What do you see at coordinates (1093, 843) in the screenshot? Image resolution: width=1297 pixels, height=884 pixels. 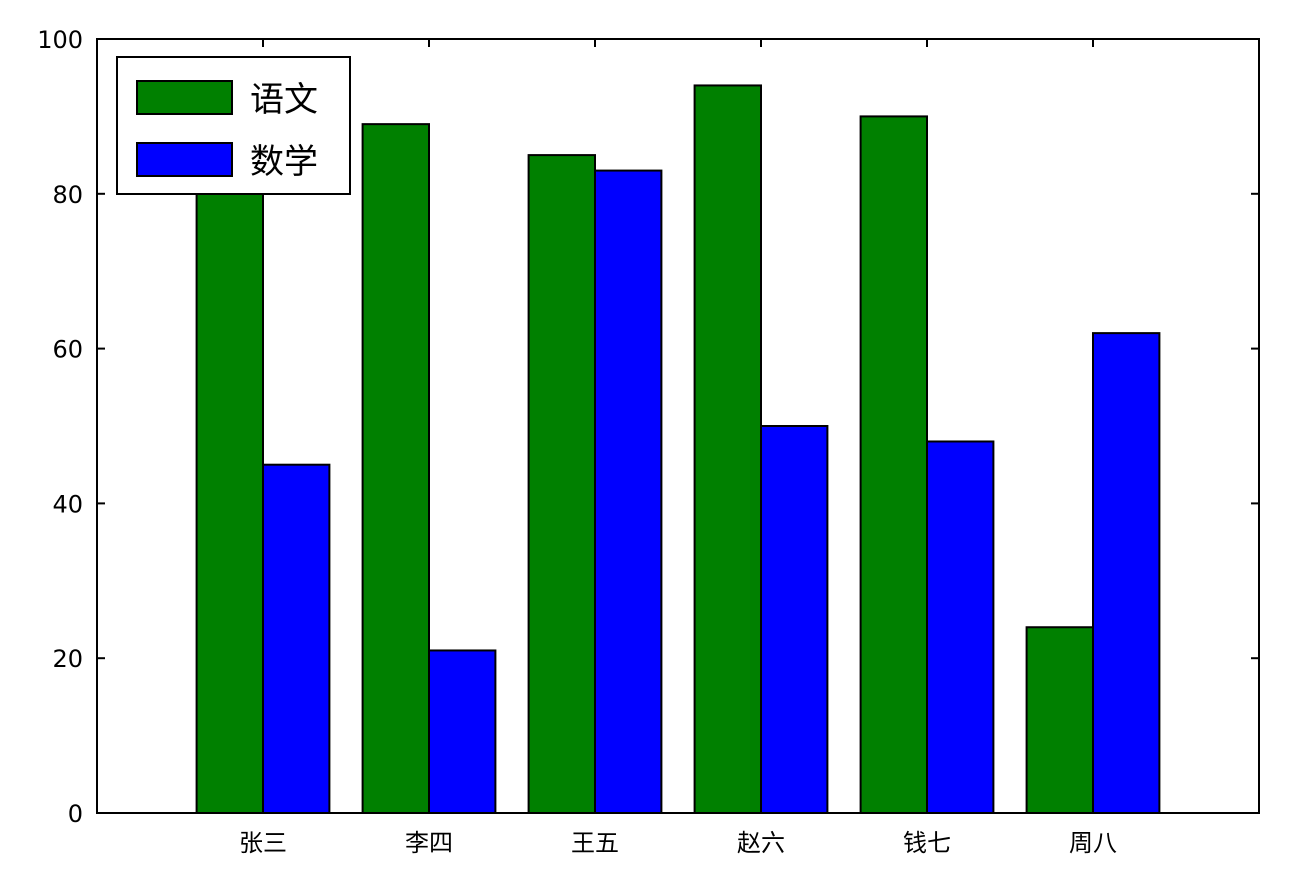 I see `x-tick-label: 周八` at bounding box center [1093, 843].